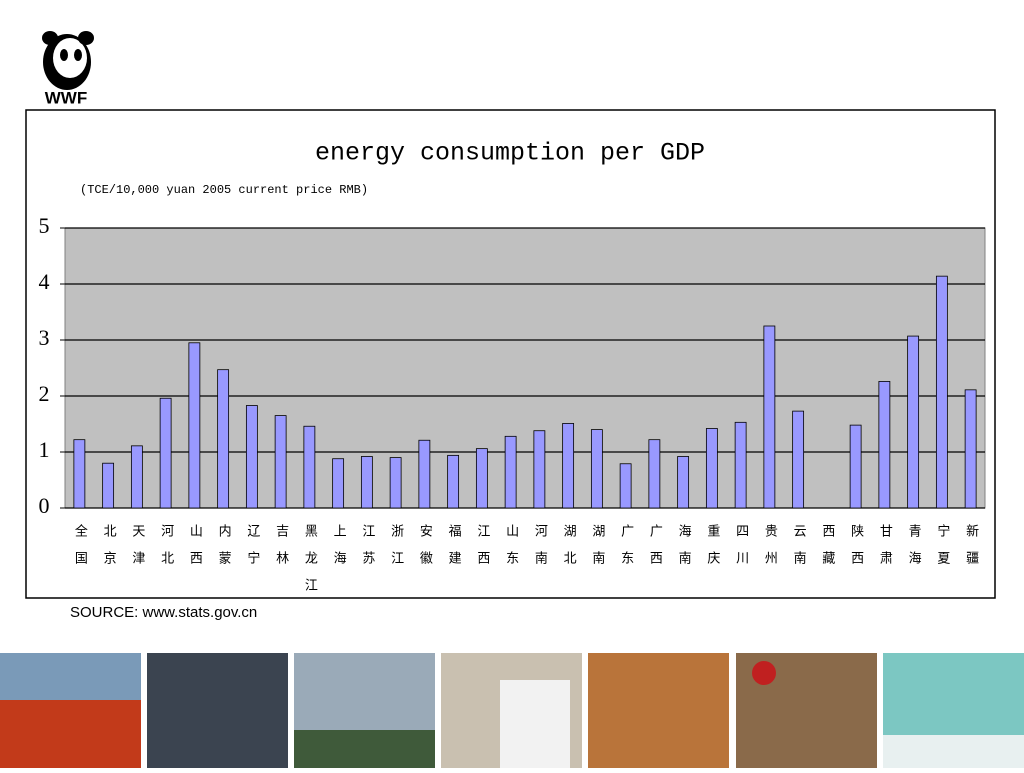 This screenshot has width=1024, height=773. Describe the element at coordinates (741, 551) in the screenshot. I see `x-tick-label: 四川` at that location.